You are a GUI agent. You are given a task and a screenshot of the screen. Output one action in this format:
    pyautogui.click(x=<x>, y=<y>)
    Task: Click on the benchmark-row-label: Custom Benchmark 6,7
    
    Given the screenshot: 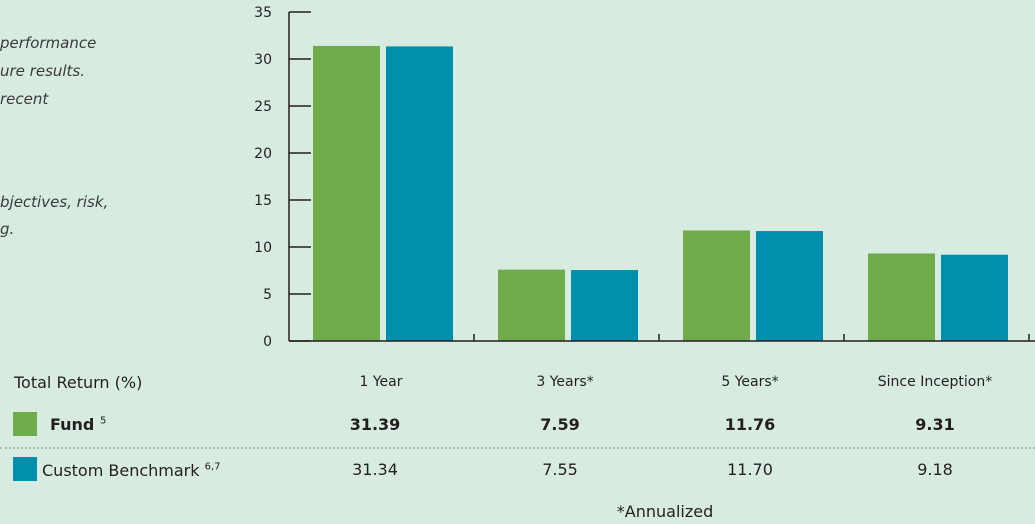 What is the action you would take?
    pyautogui.click(x=131, y=470)
    